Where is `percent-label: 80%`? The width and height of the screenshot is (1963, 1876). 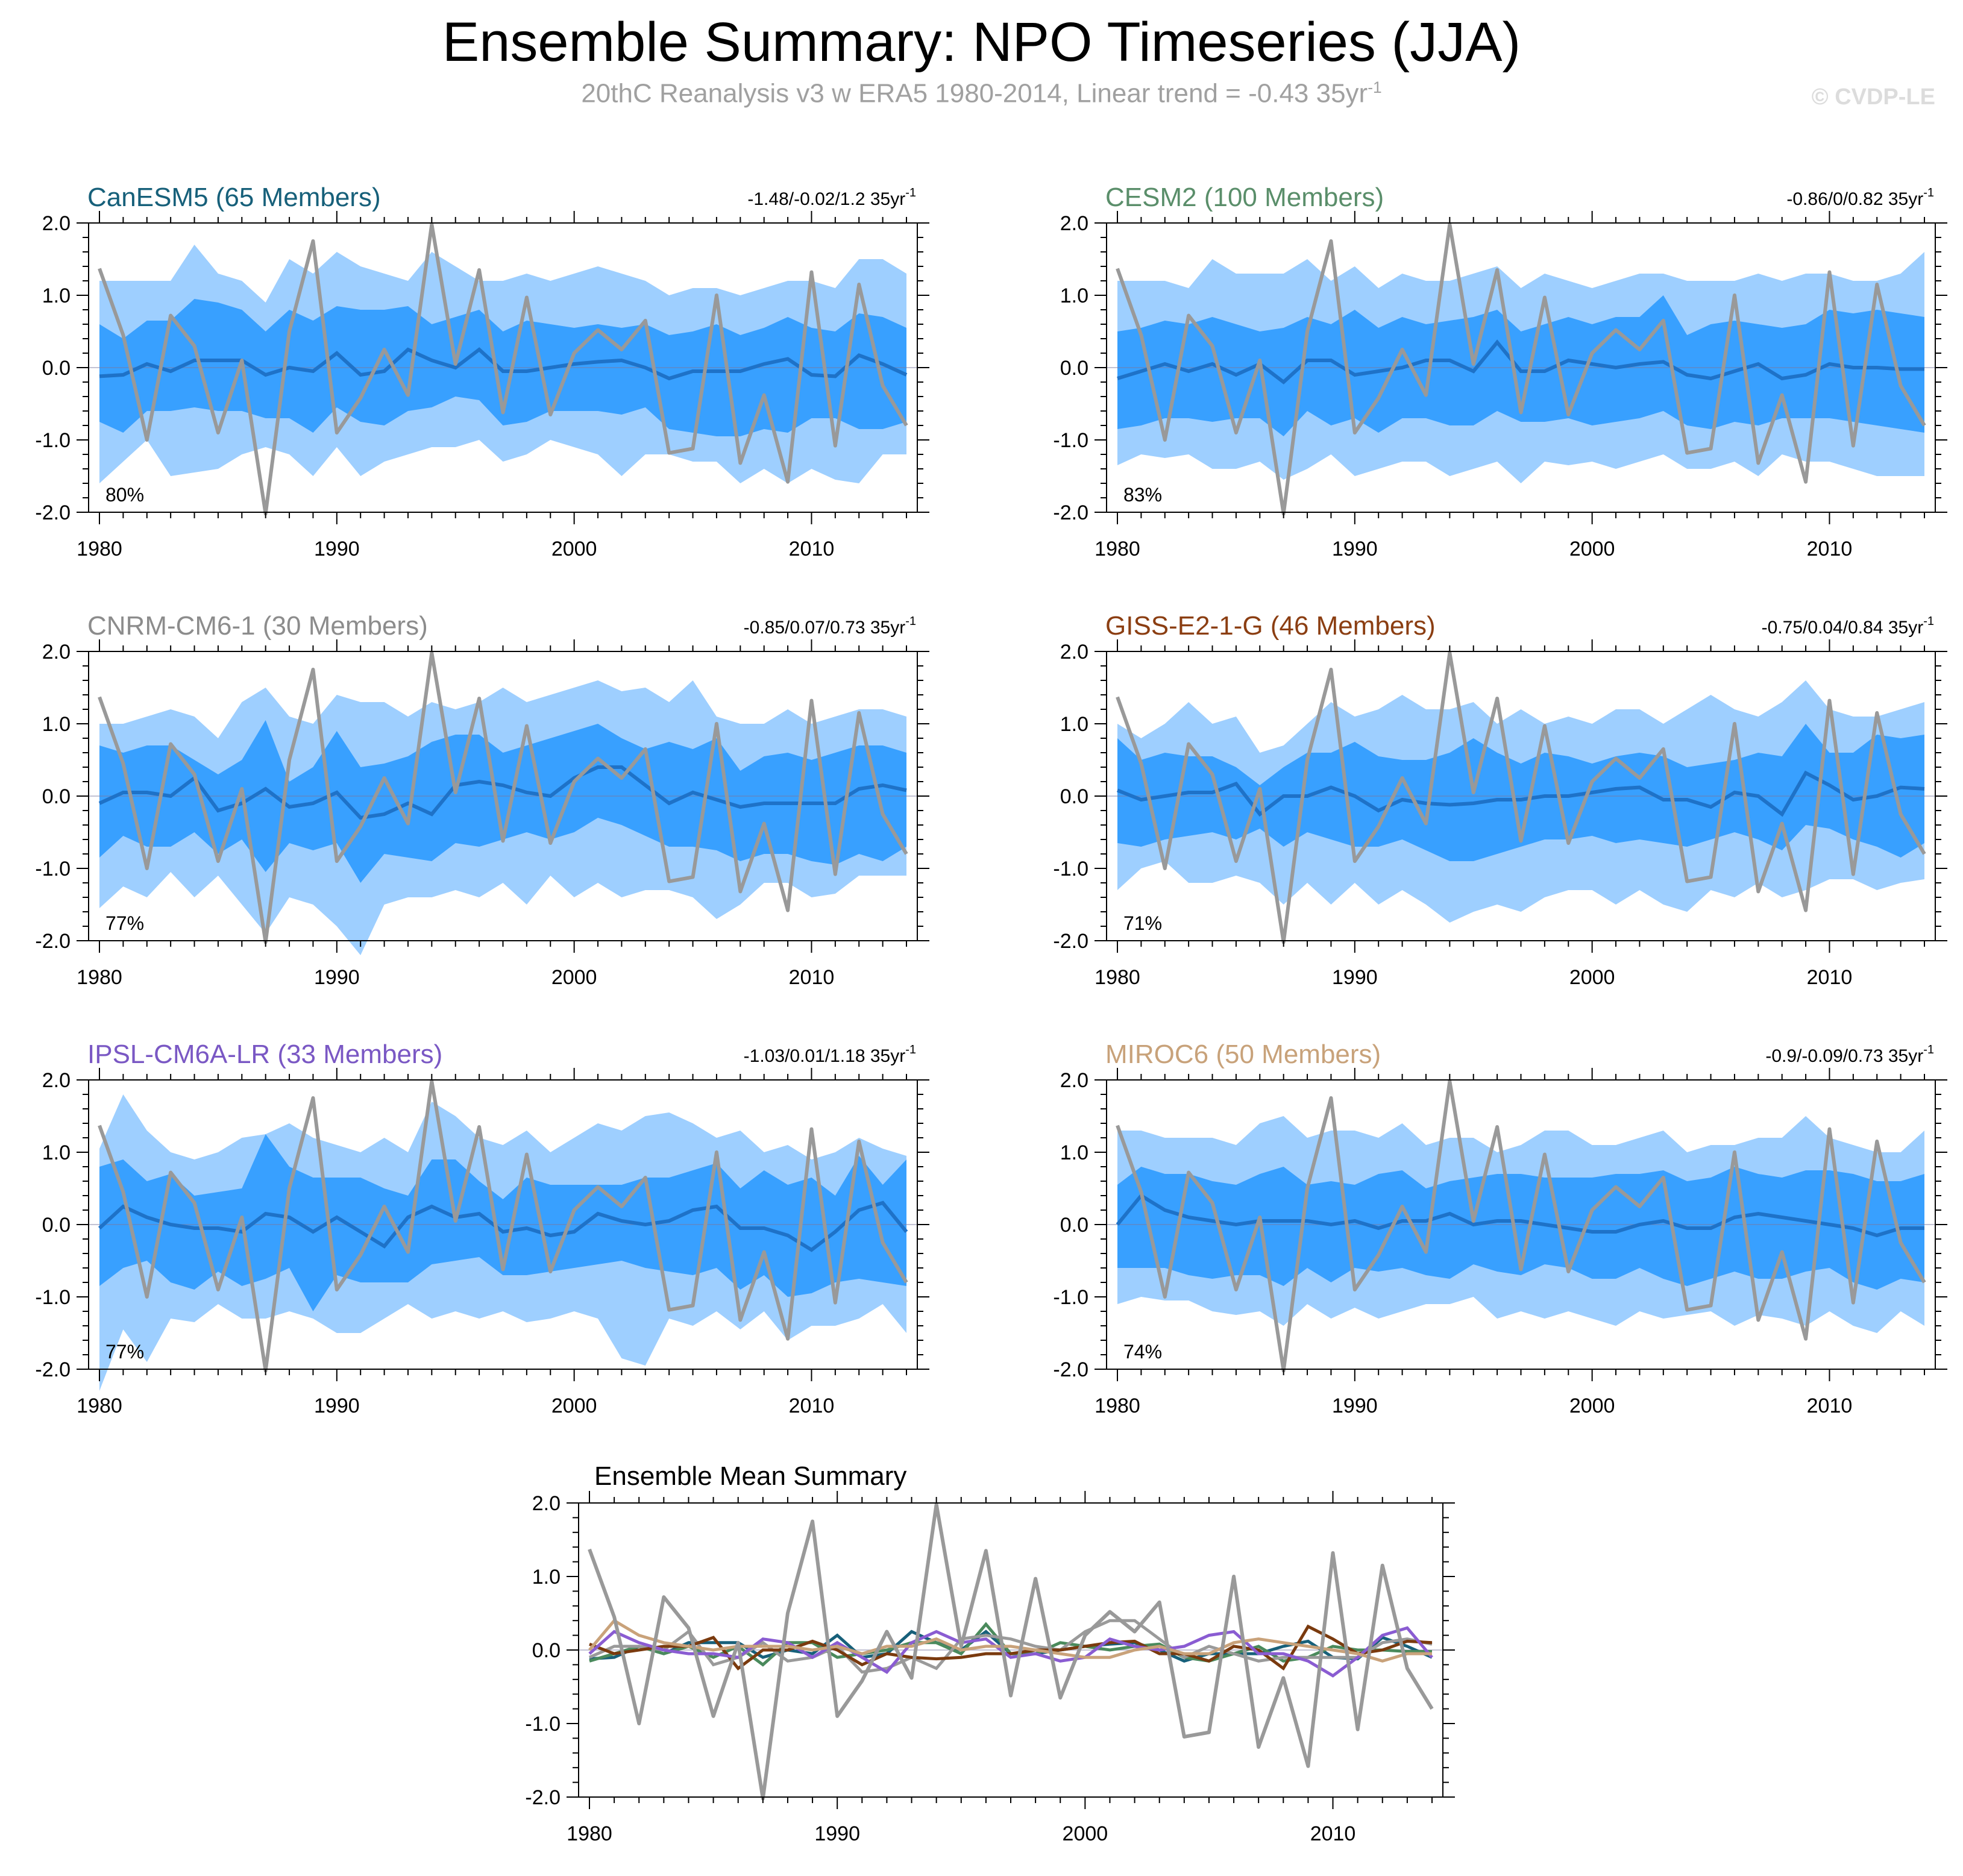
percent-label: 80% is located at coordinates (124, 495).